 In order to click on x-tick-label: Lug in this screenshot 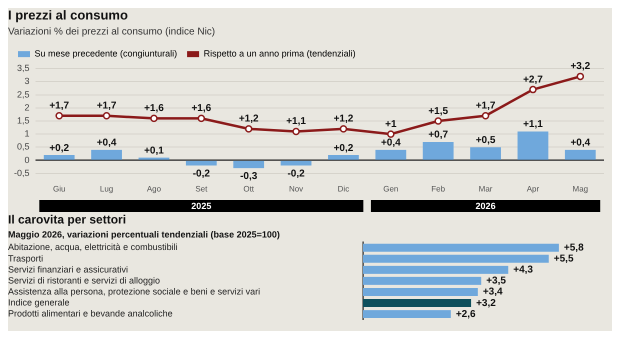, I will do `click(107, 189)`.